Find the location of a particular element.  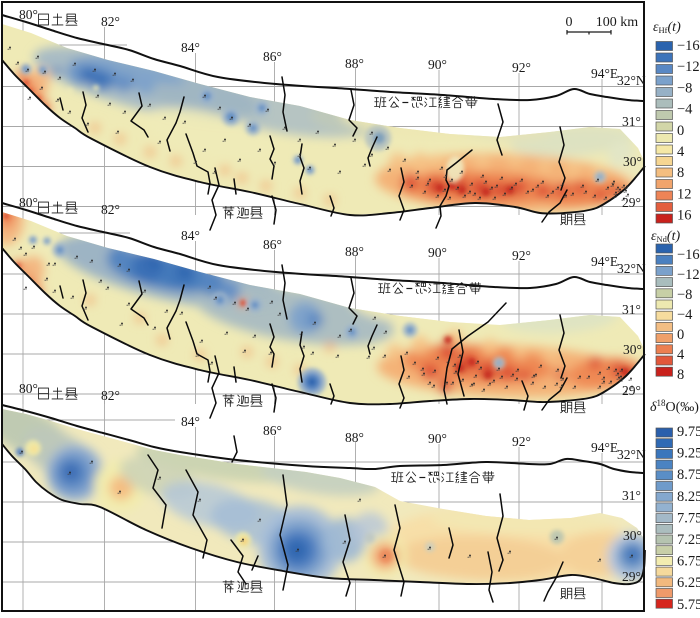

svg-text: 7.75 is located at coordinates (688, 518).